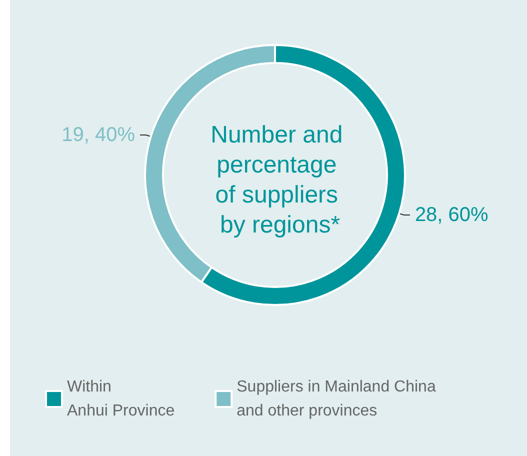  What do you see at coordinates (99, 135) in the screenshot?
I see `data-label: 19, 40%` at bounding box center [99, 135].